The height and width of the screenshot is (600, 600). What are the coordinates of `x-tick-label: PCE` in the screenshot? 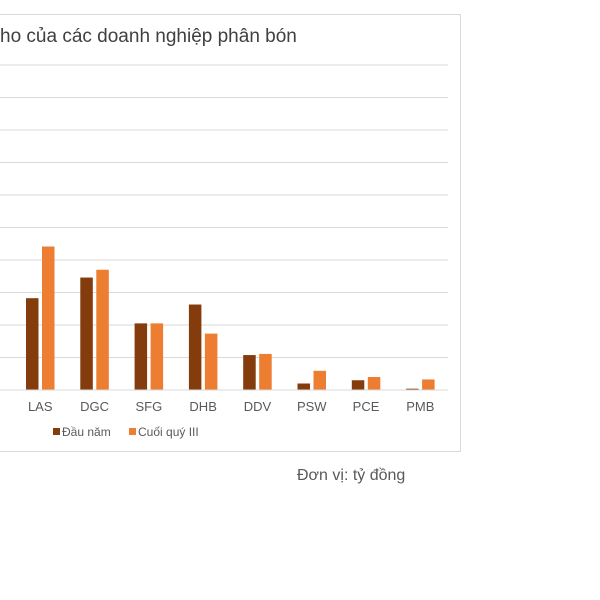 It's located at (366, 406).